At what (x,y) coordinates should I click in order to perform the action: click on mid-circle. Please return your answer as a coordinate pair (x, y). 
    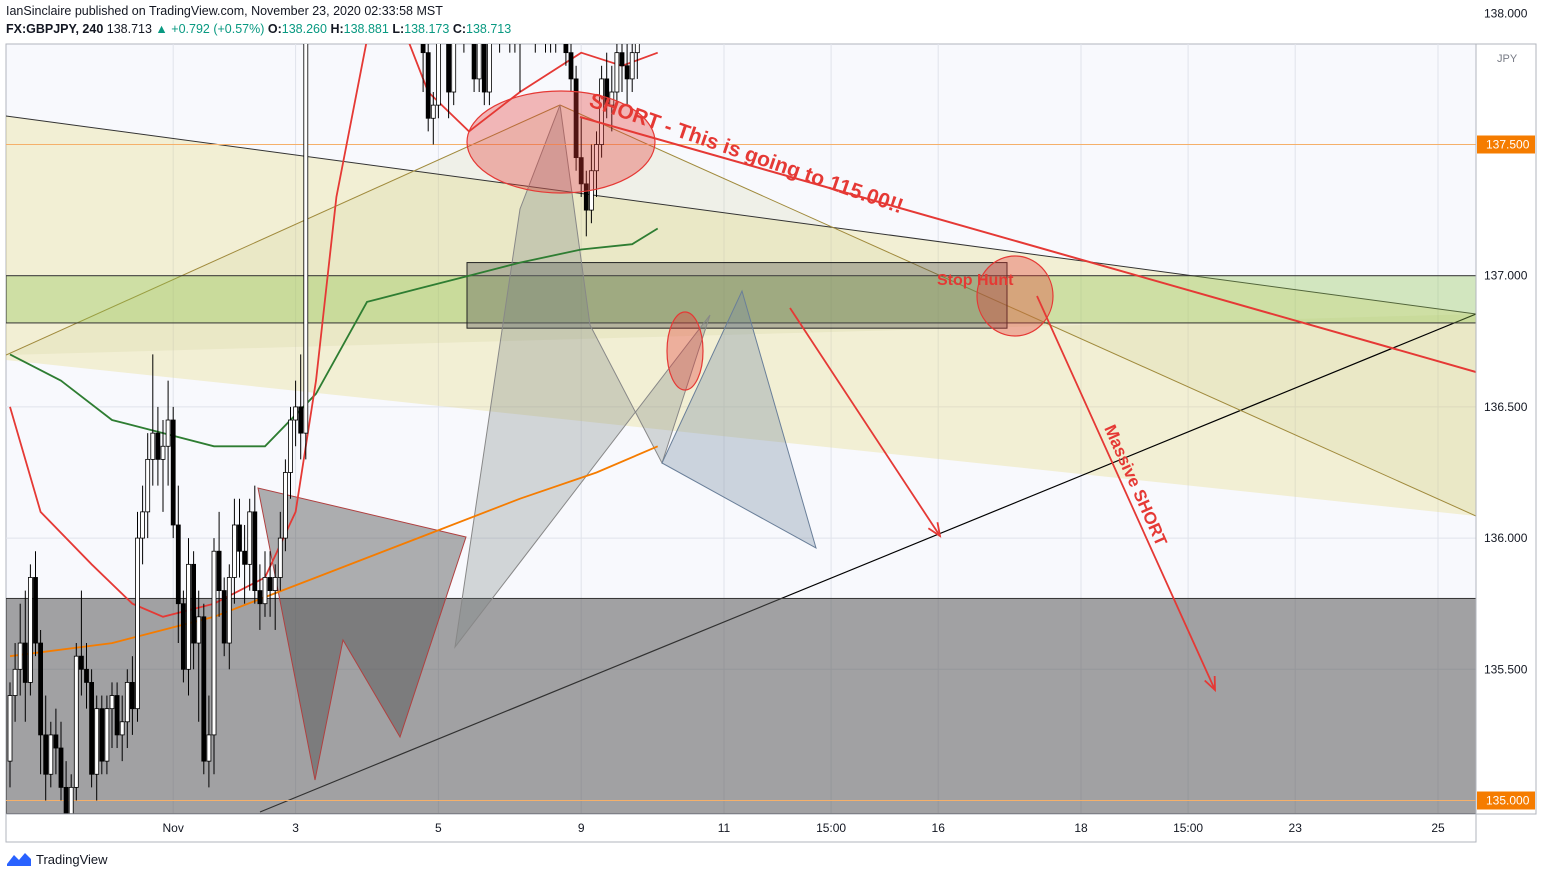
    Looking at the image, I should click on (685, 351).